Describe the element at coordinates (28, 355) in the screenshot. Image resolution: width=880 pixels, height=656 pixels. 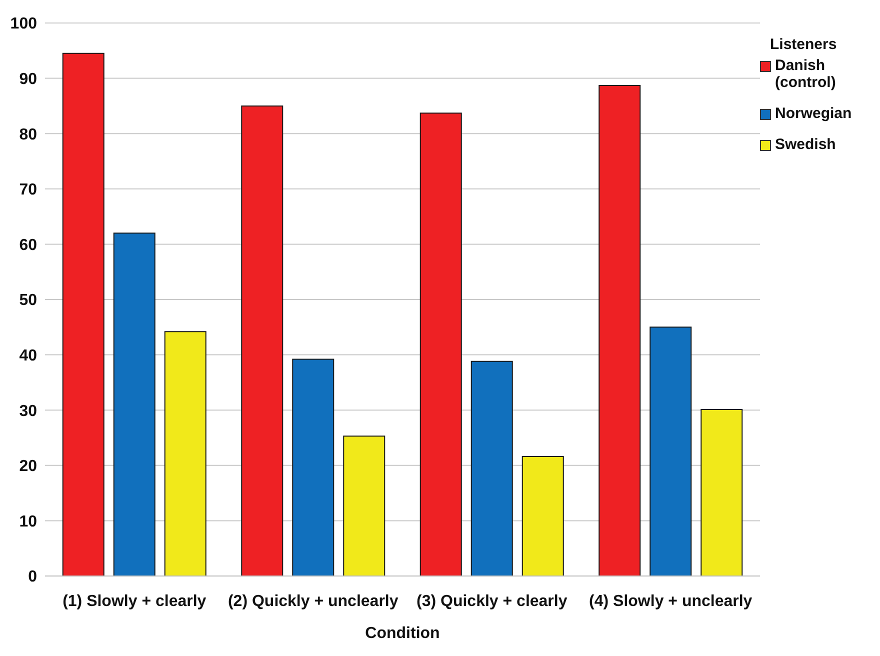
I see `y-tick-label: 40` at that location.